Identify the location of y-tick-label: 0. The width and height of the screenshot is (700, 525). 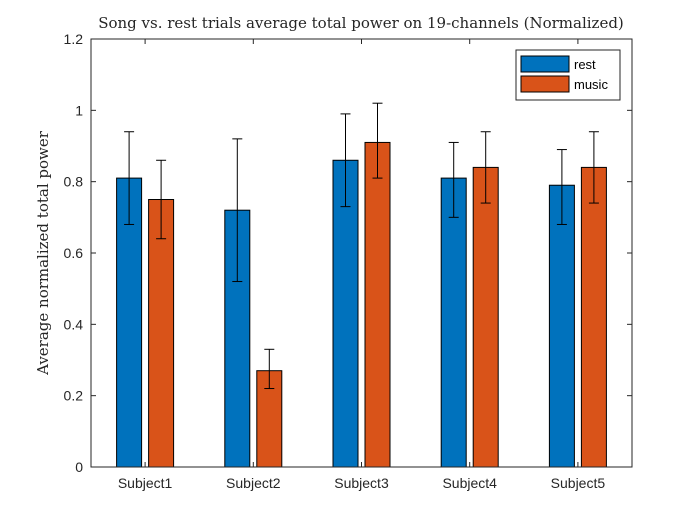
(79, 467).